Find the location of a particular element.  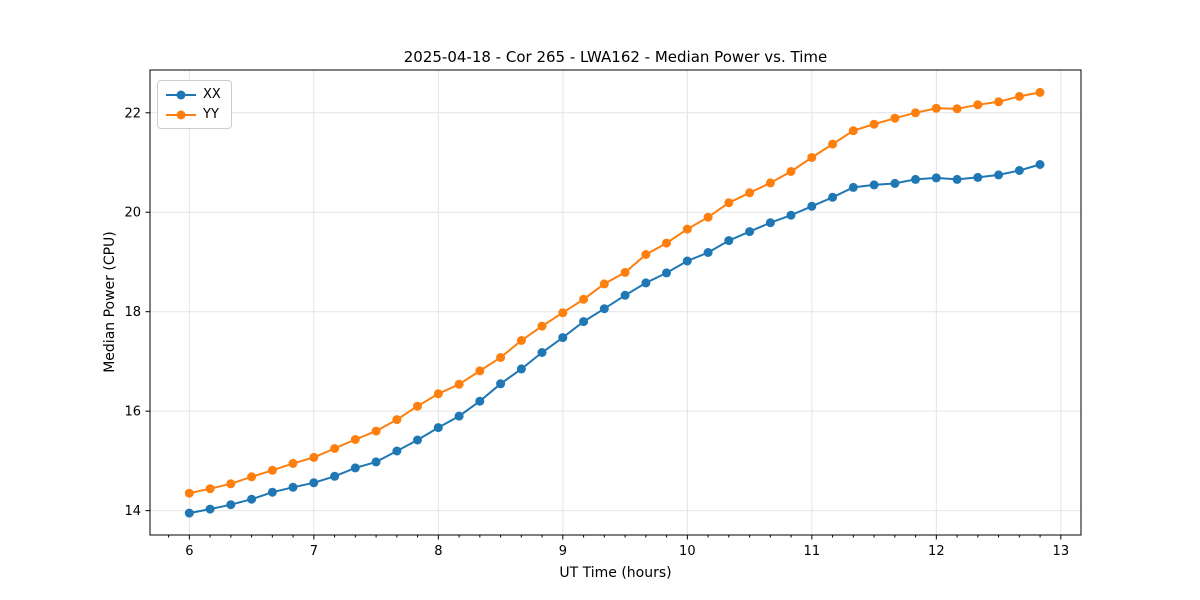

legend: XX YY is located at coordinates (194, 104).